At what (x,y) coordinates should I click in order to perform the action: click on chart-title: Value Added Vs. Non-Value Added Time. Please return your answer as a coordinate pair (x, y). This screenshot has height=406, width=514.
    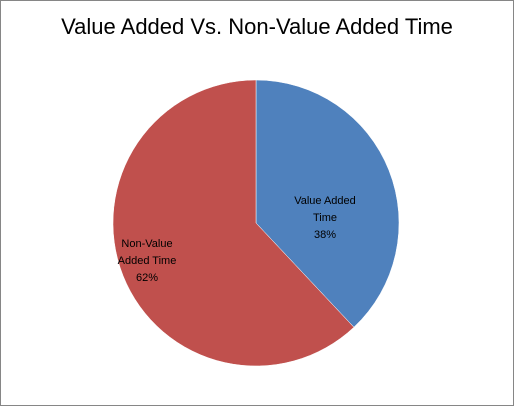
    Looking at the image, I should click on (257, 26).